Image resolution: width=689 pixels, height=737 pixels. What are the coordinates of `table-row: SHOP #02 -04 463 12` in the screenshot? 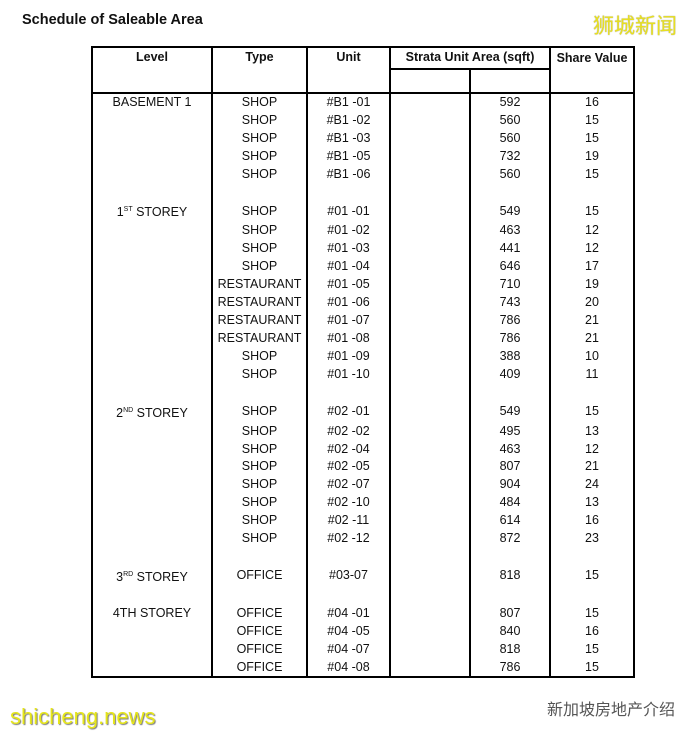 It's located at (363, 449).